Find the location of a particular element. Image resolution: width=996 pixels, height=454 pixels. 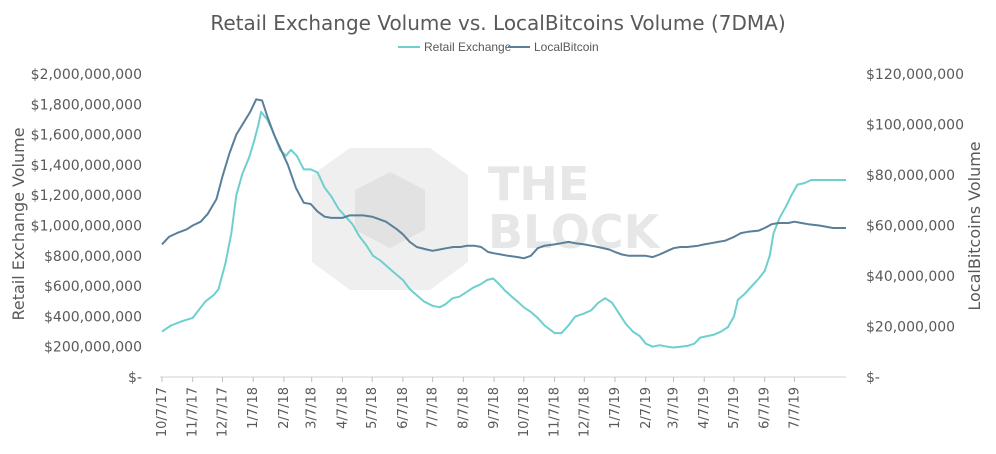

x-tick-label: 5/7/19 is located at coordinates (734, 408).